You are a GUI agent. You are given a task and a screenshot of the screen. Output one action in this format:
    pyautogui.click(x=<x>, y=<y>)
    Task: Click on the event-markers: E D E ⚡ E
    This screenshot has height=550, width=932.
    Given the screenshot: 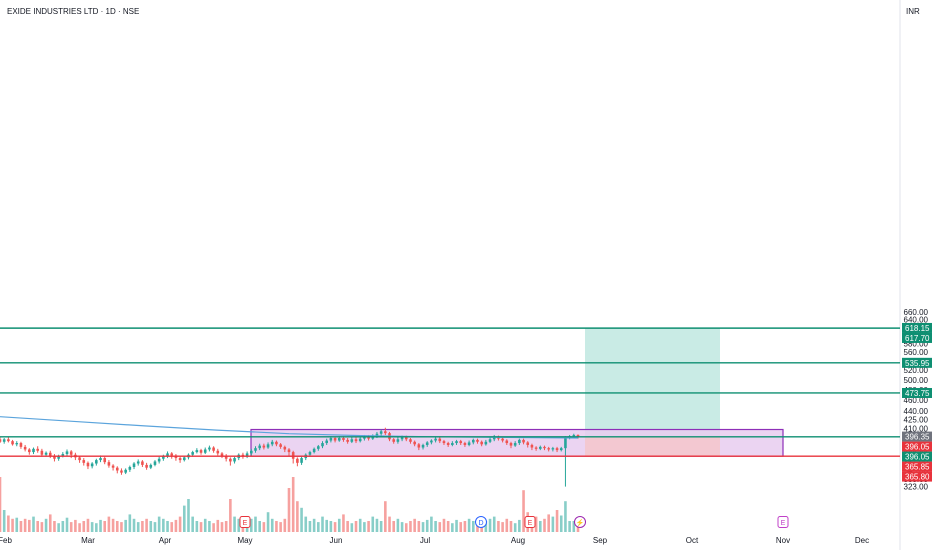 What is the action you would take?
    pyautogui.click(x=514, y=522)
    